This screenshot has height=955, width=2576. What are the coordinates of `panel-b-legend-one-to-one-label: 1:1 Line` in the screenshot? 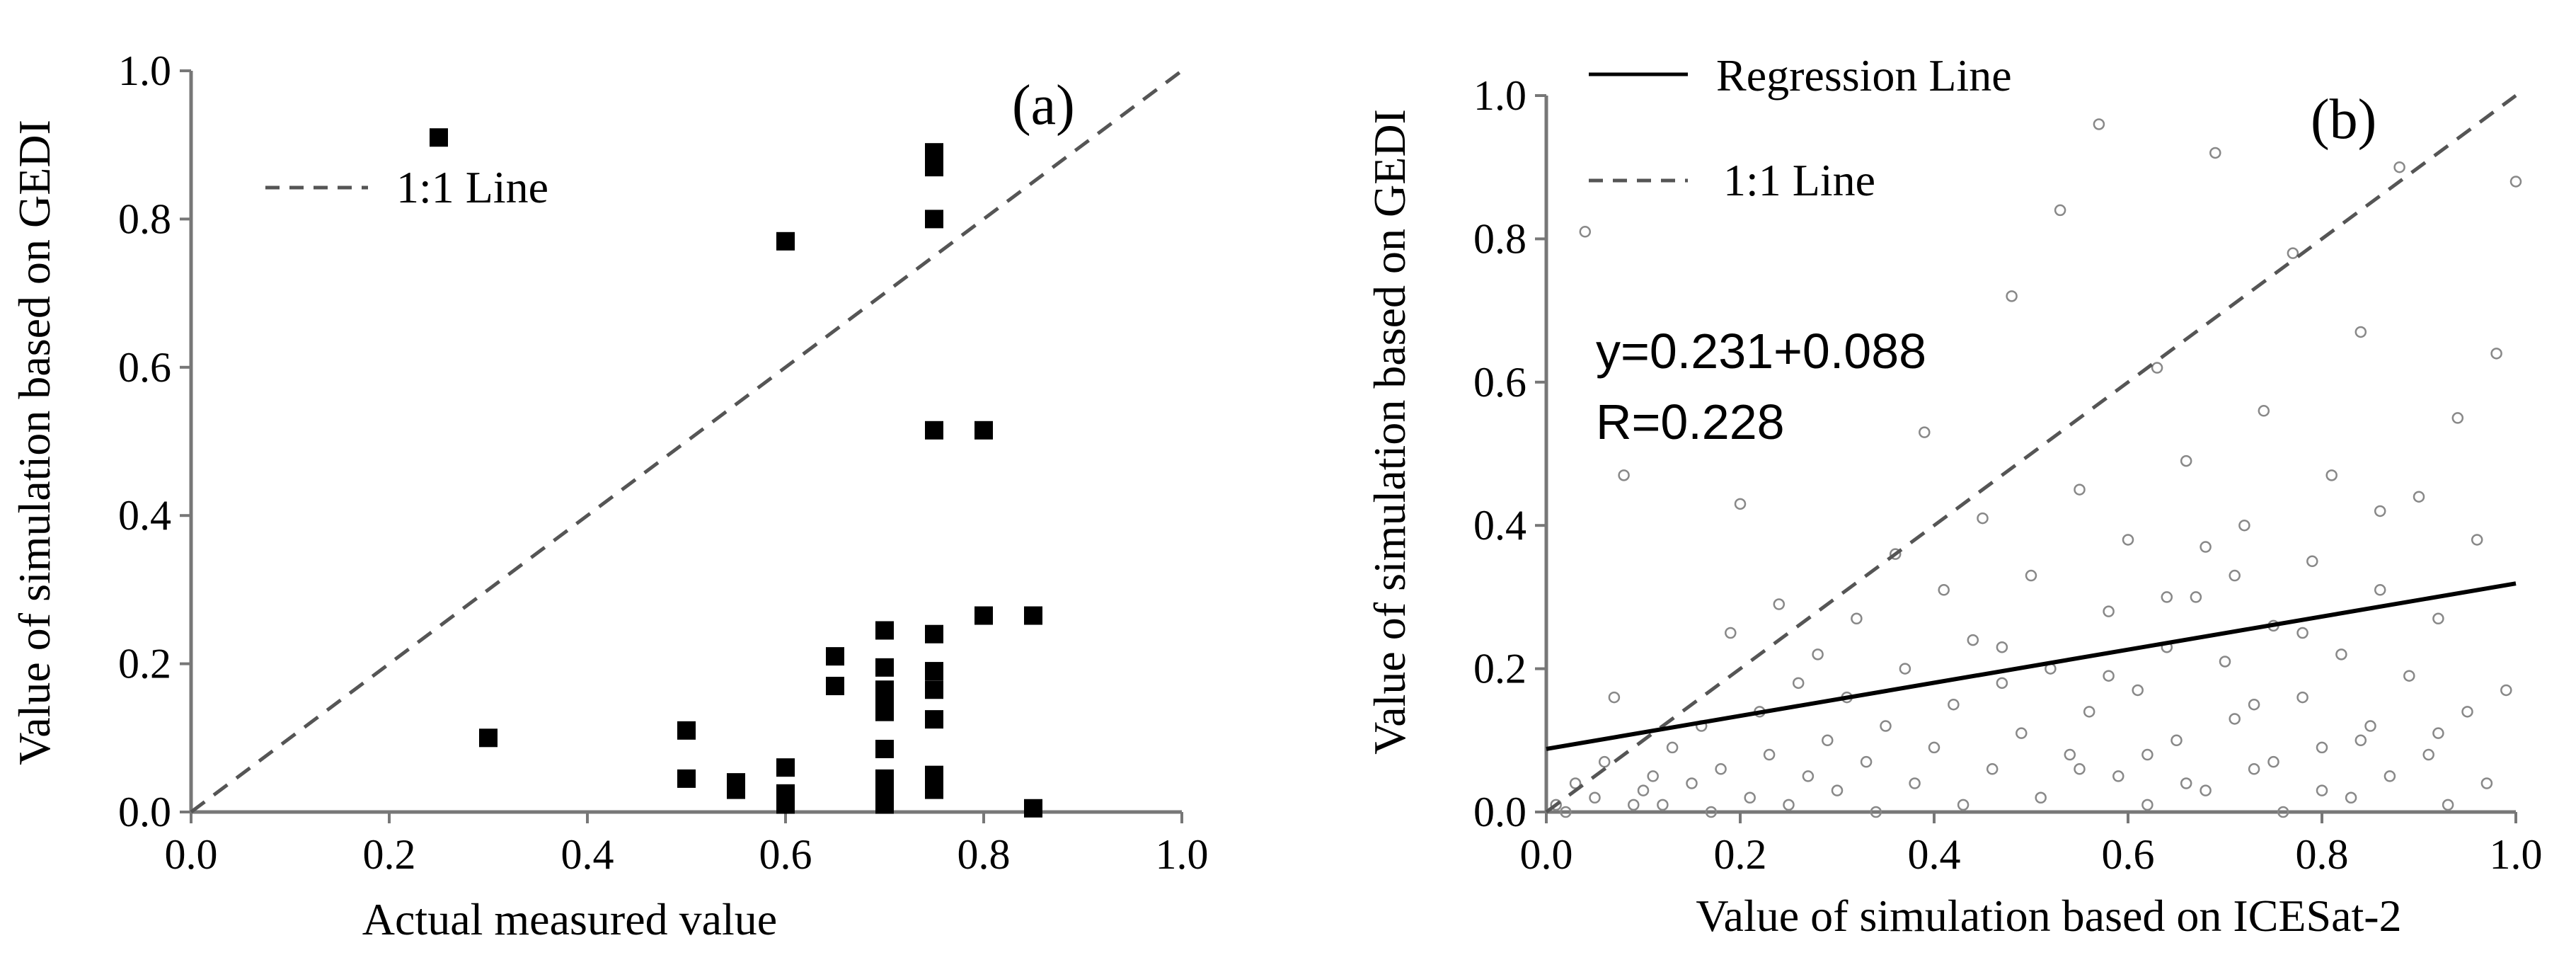 It's located at (1799, 180).